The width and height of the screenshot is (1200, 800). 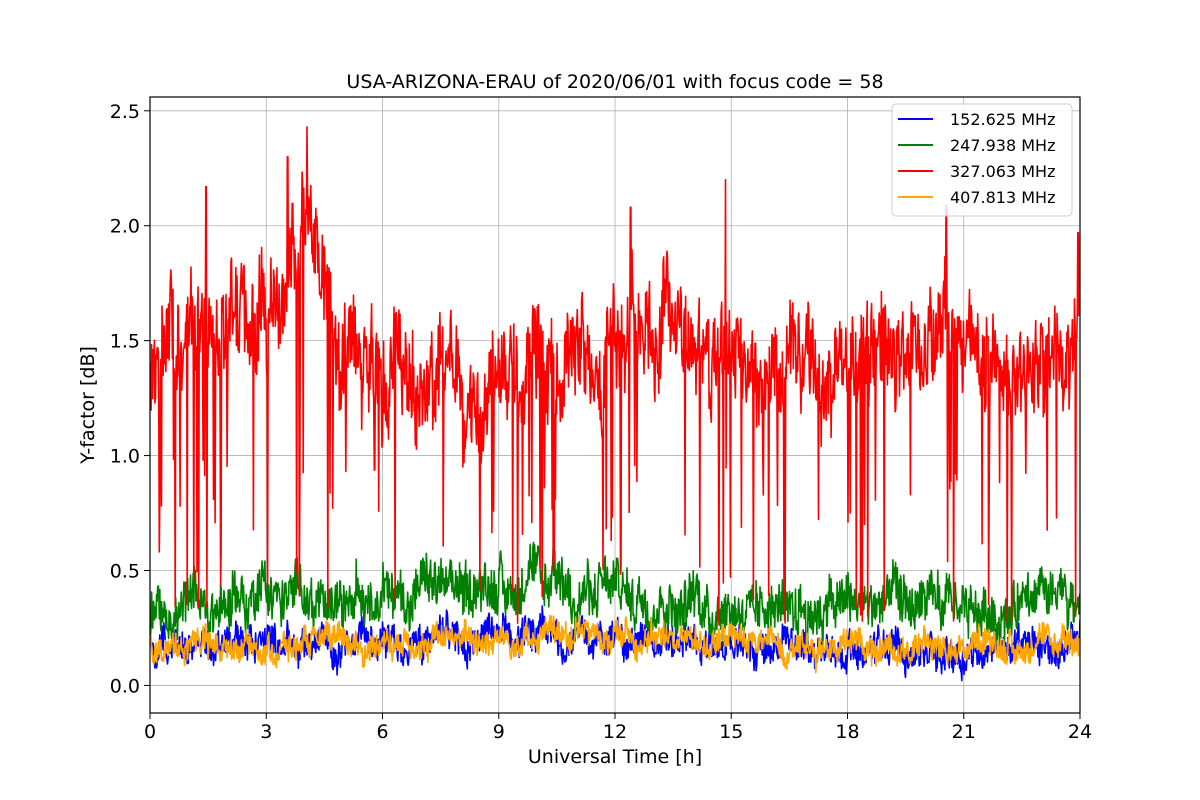 I want to click on y-axis-label: Y-factor [dB], so click(x=88, y=405).